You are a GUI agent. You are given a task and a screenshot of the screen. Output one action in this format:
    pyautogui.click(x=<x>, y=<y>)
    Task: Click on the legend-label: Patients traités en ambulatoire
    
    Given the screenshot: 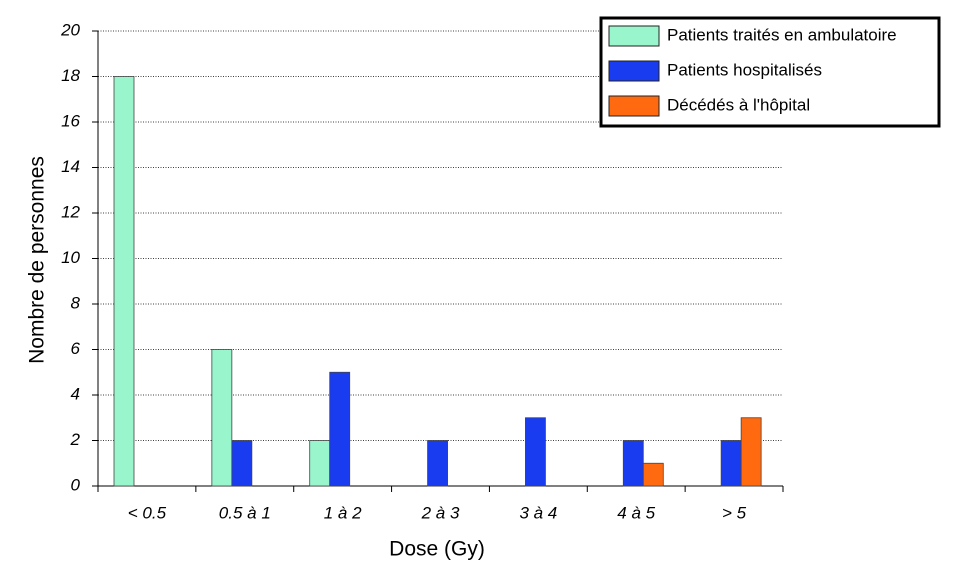 What is the action you would take?
    pyautogui.click(x=782, y=34)
    